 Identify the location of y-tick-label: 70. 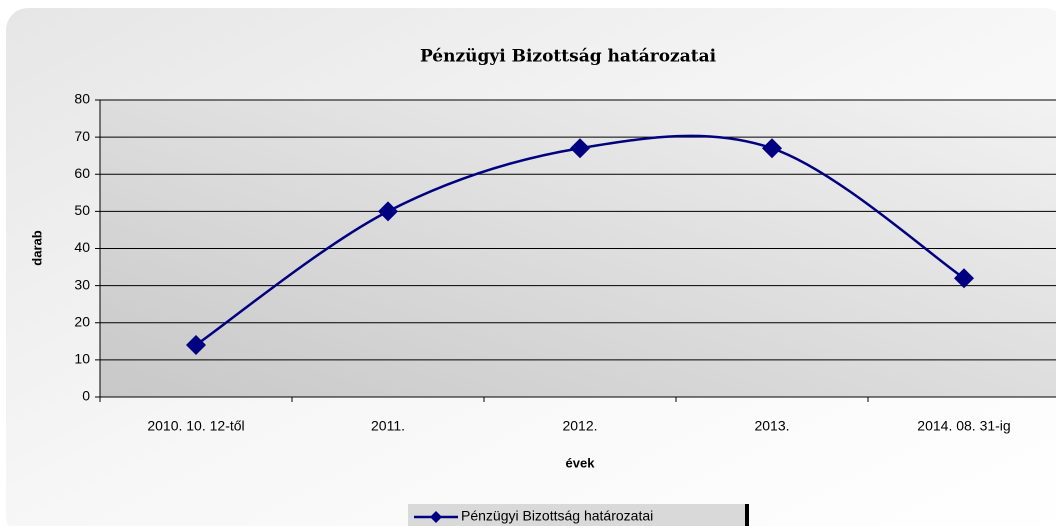
(82, 136).